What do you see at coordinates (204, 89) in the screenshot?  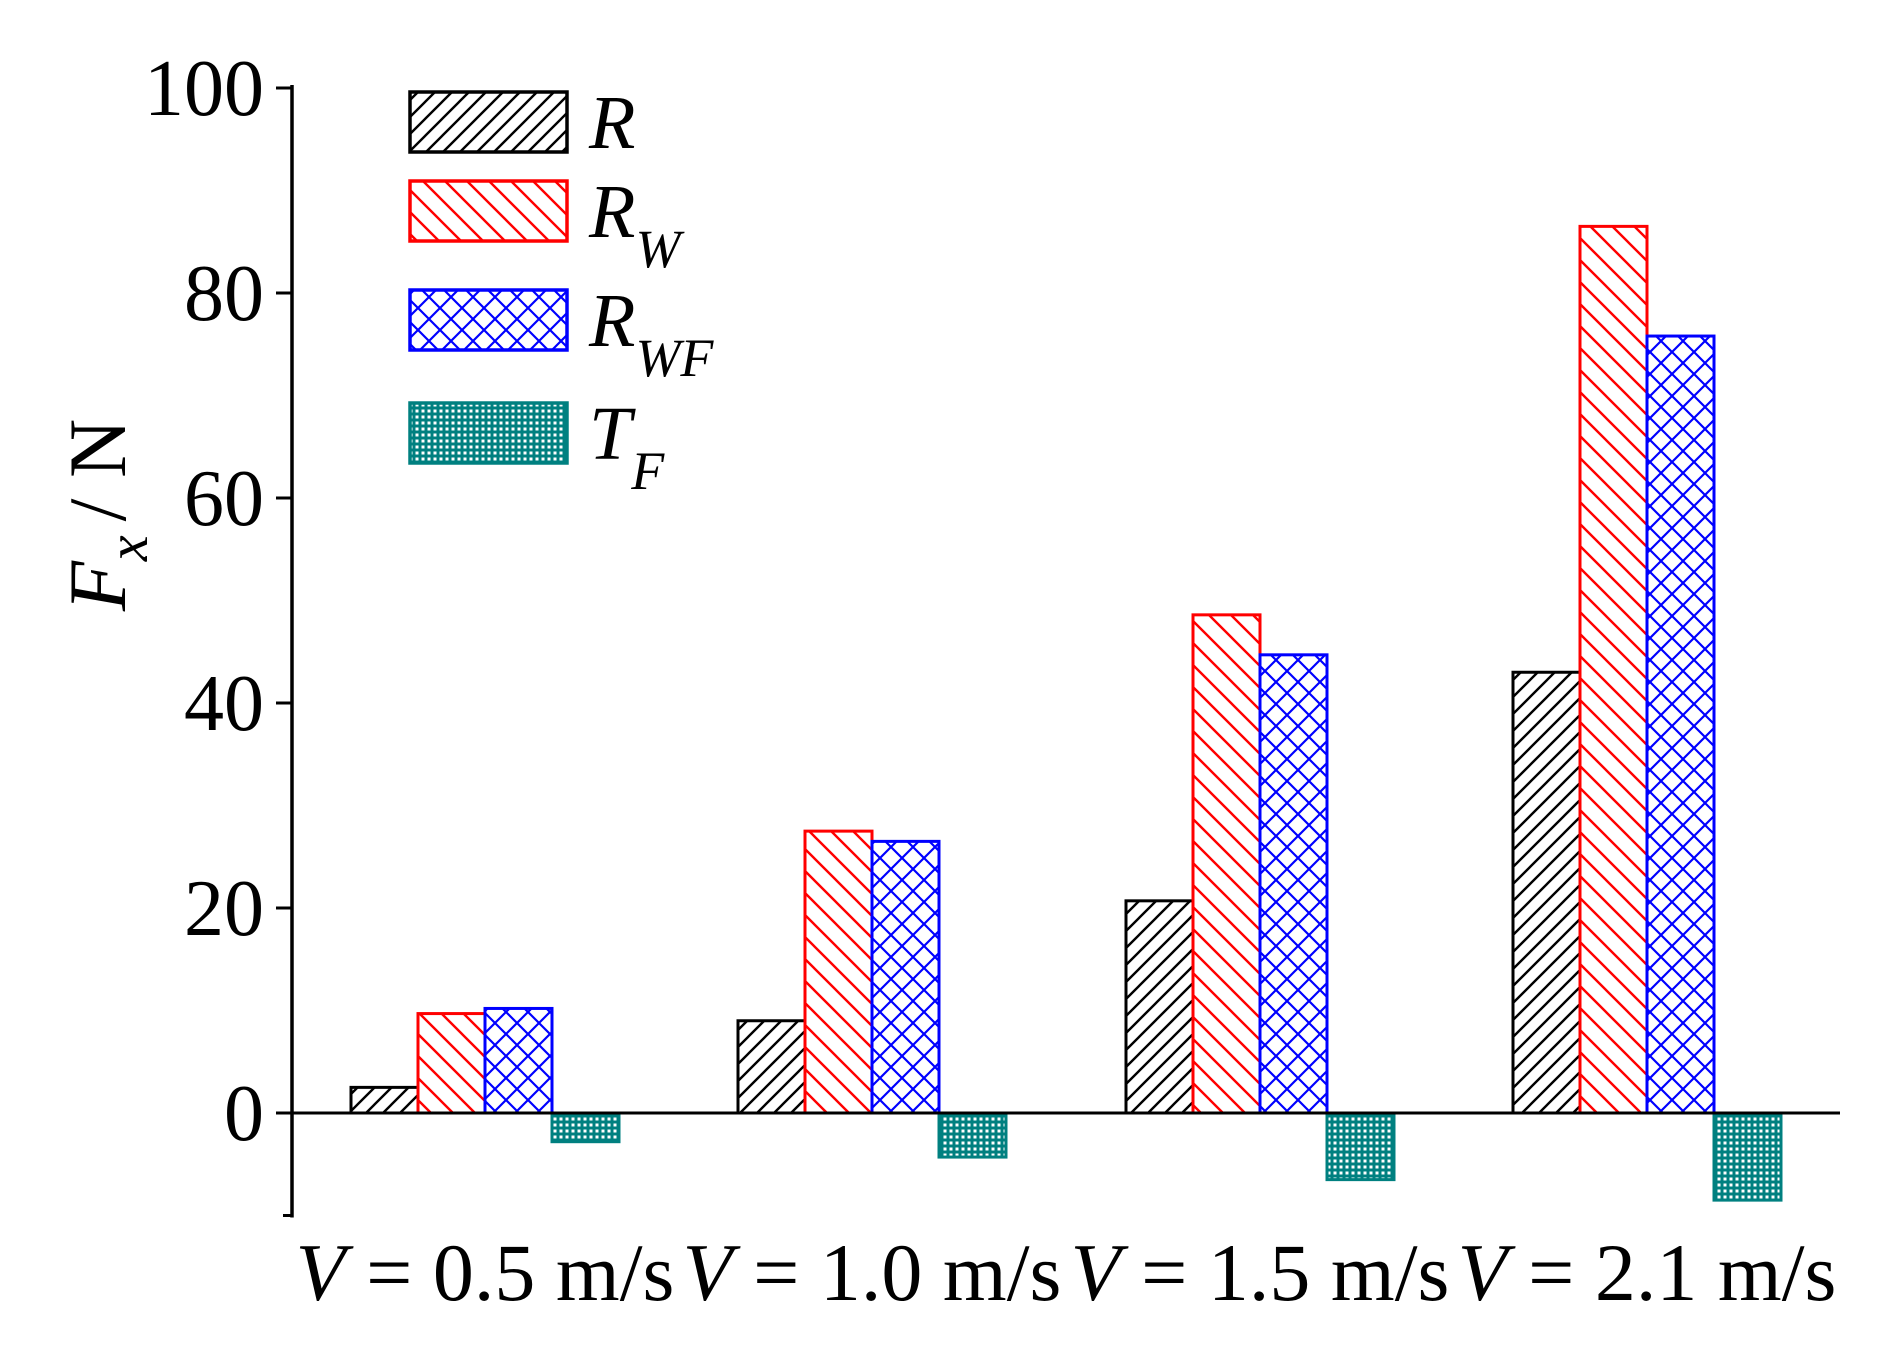 I see `y-tick-label: 100` at bounding box center [204, 89].